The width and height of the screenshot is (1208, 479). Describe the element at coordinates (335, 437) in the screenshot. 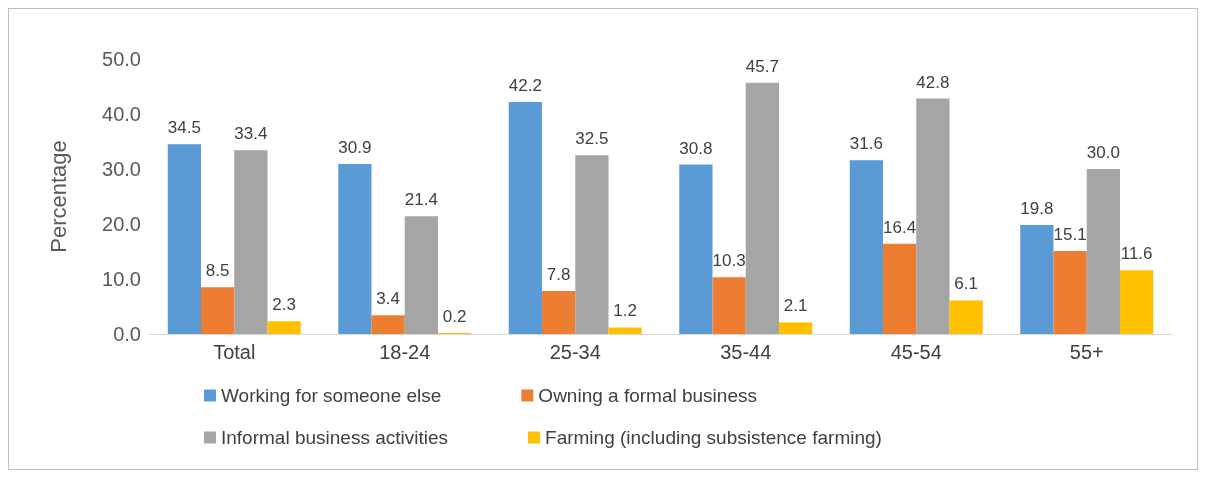

I see `legend-label: Informal business activities` at that location.